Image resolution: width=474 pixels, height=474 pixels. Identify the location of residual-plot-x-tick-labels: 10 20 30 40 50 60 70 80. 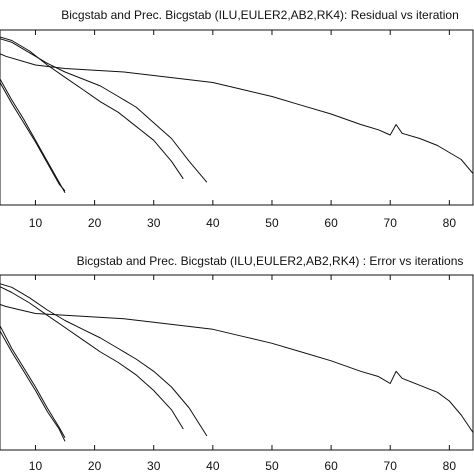
(243, 223).